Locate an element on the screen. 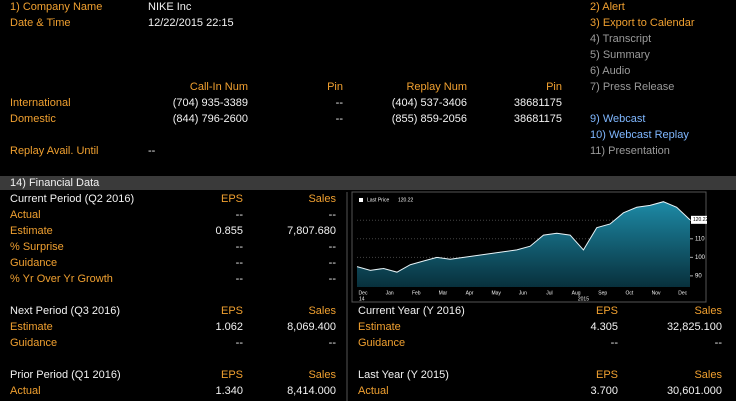  menu-item: 2) Alert is located at coordinates (607, 7).